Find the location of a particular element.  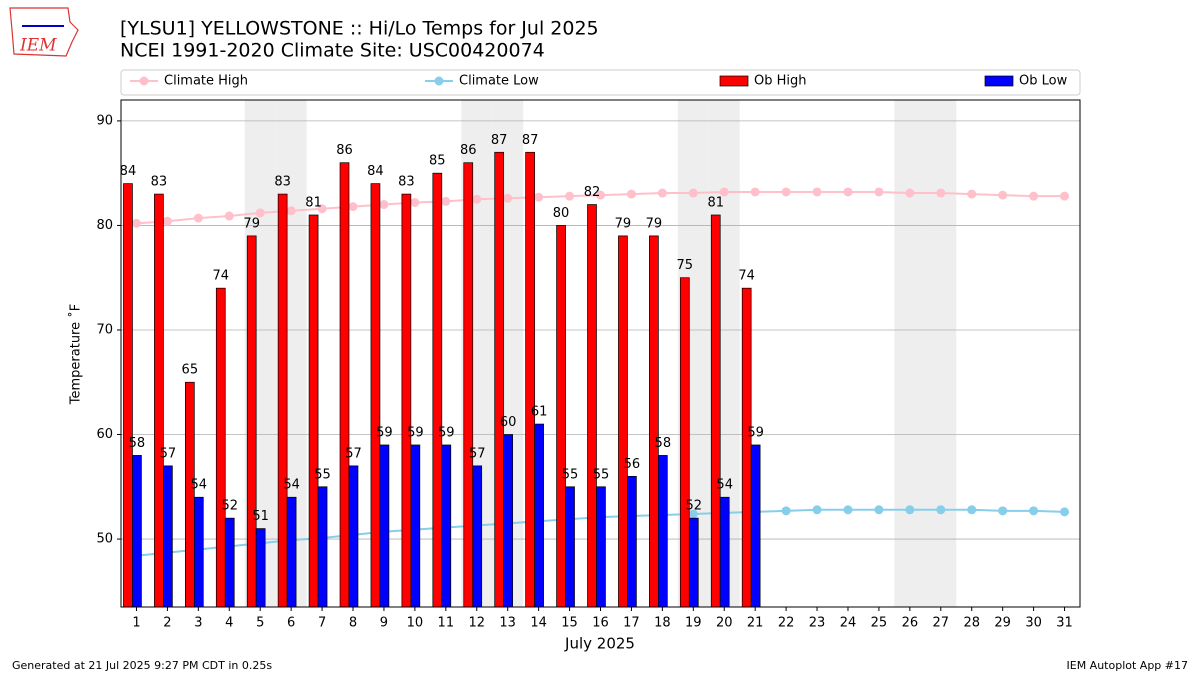

bar-value-label: 86 is located at coordinates (344, 150).